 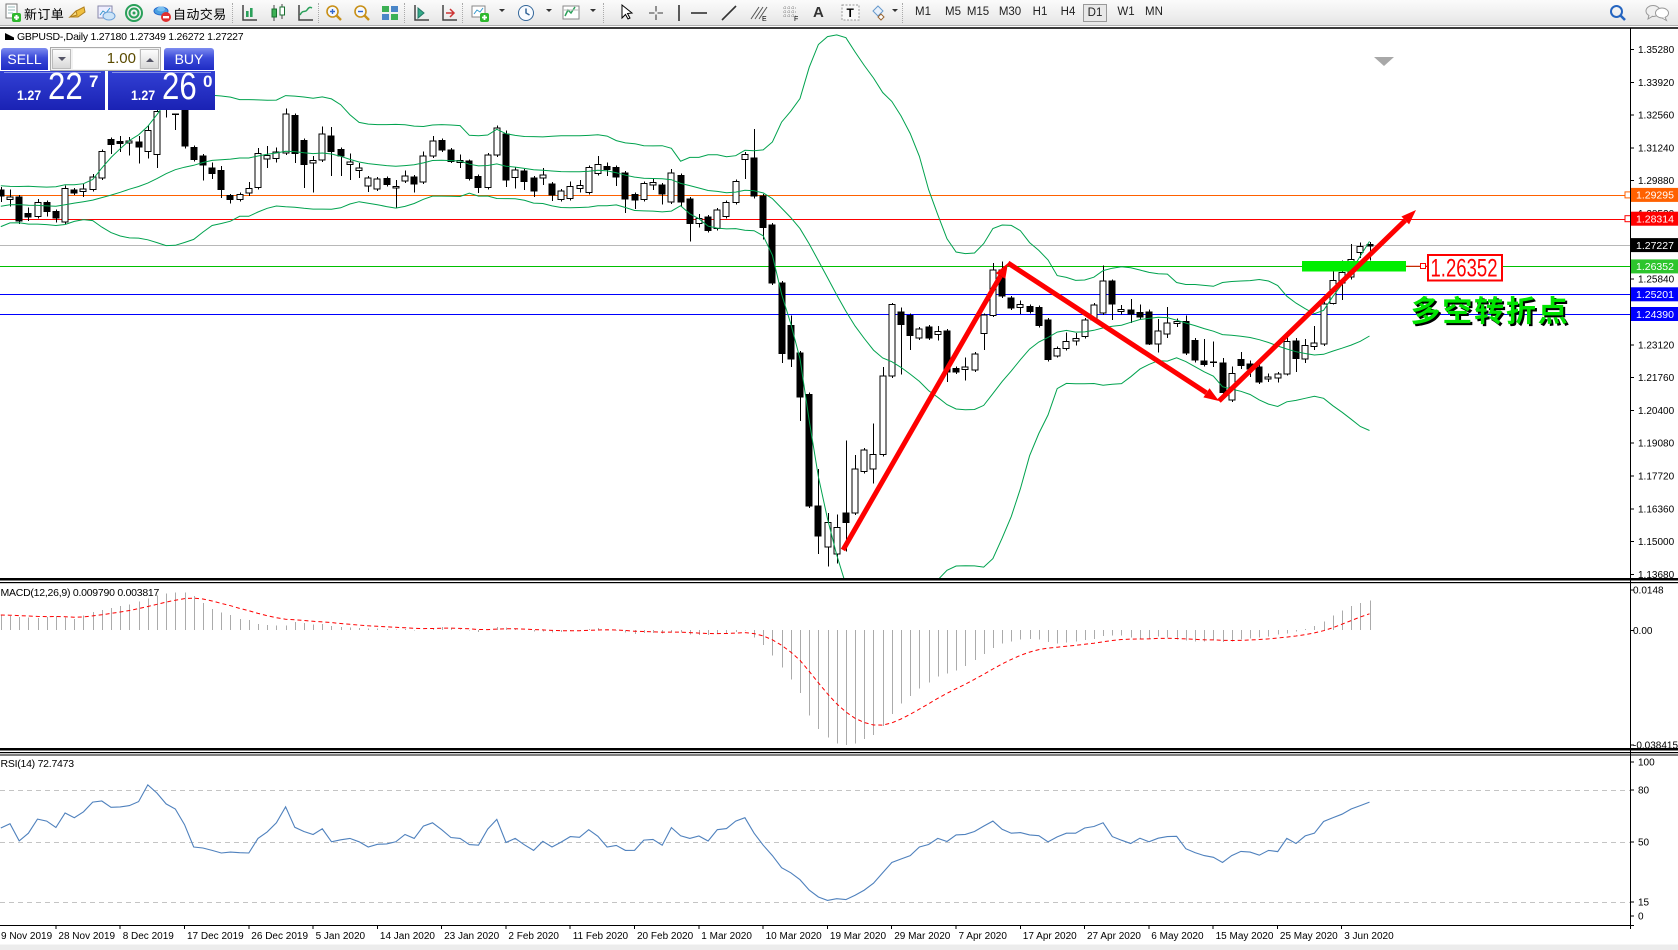 I want to click on svg-text: 1.25201, so click(x=1655, y=295).